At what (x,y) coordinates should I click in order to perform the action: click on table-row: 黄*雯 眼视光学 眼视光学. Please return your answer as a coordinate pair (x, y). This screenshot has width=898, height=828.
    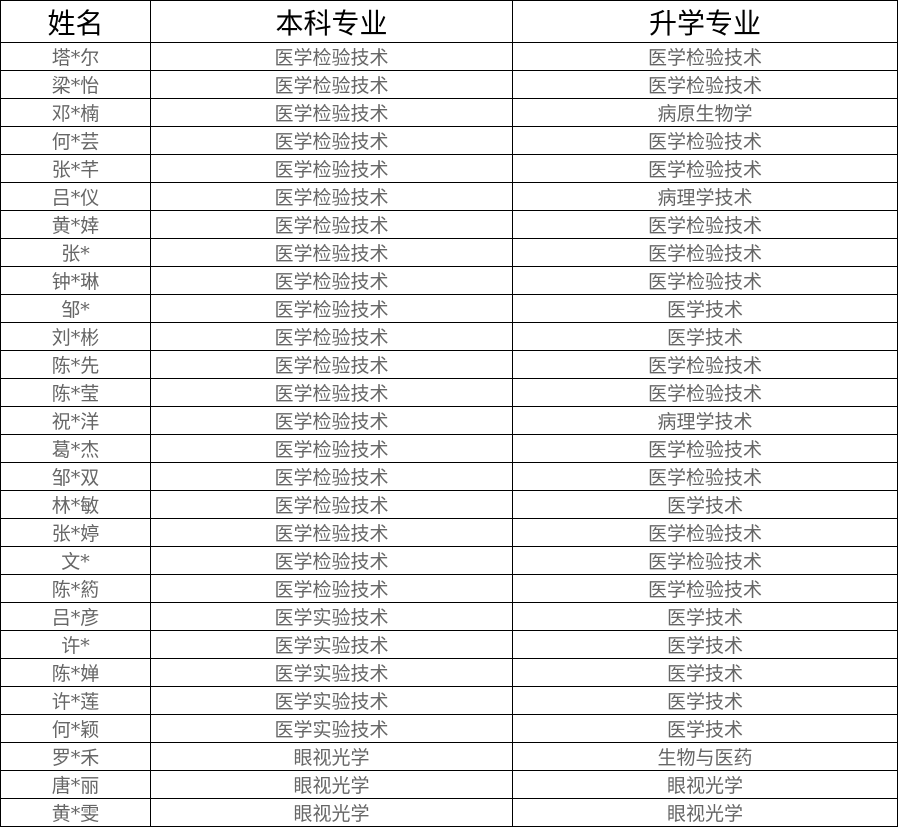
    Looking at the image, I should click on (449, 812).